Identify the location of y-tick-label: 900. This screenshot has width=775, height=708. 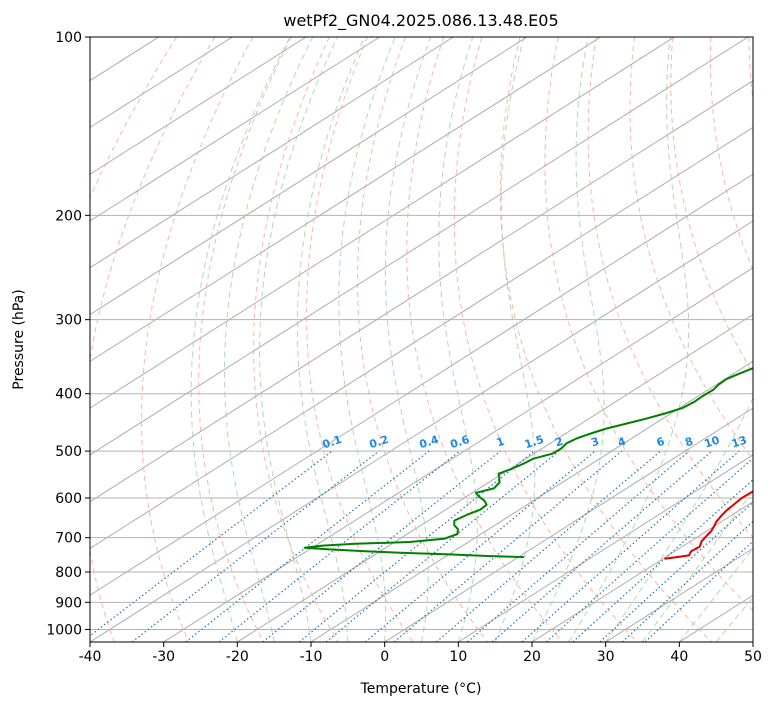
(68, 603).